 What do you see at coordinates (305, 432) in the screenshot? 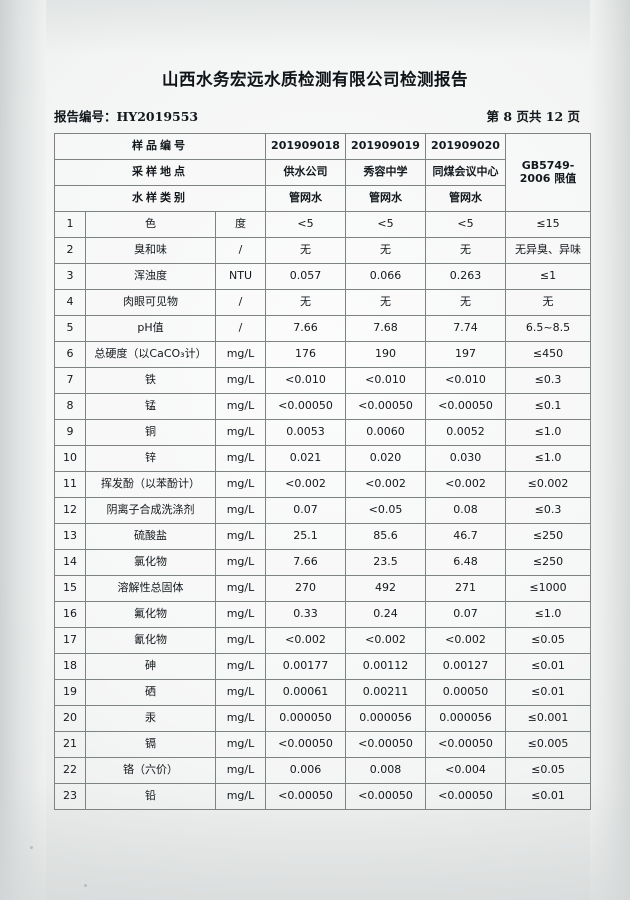
I see `value-sample-1: 0.0053` at bounding box center [305, 432].